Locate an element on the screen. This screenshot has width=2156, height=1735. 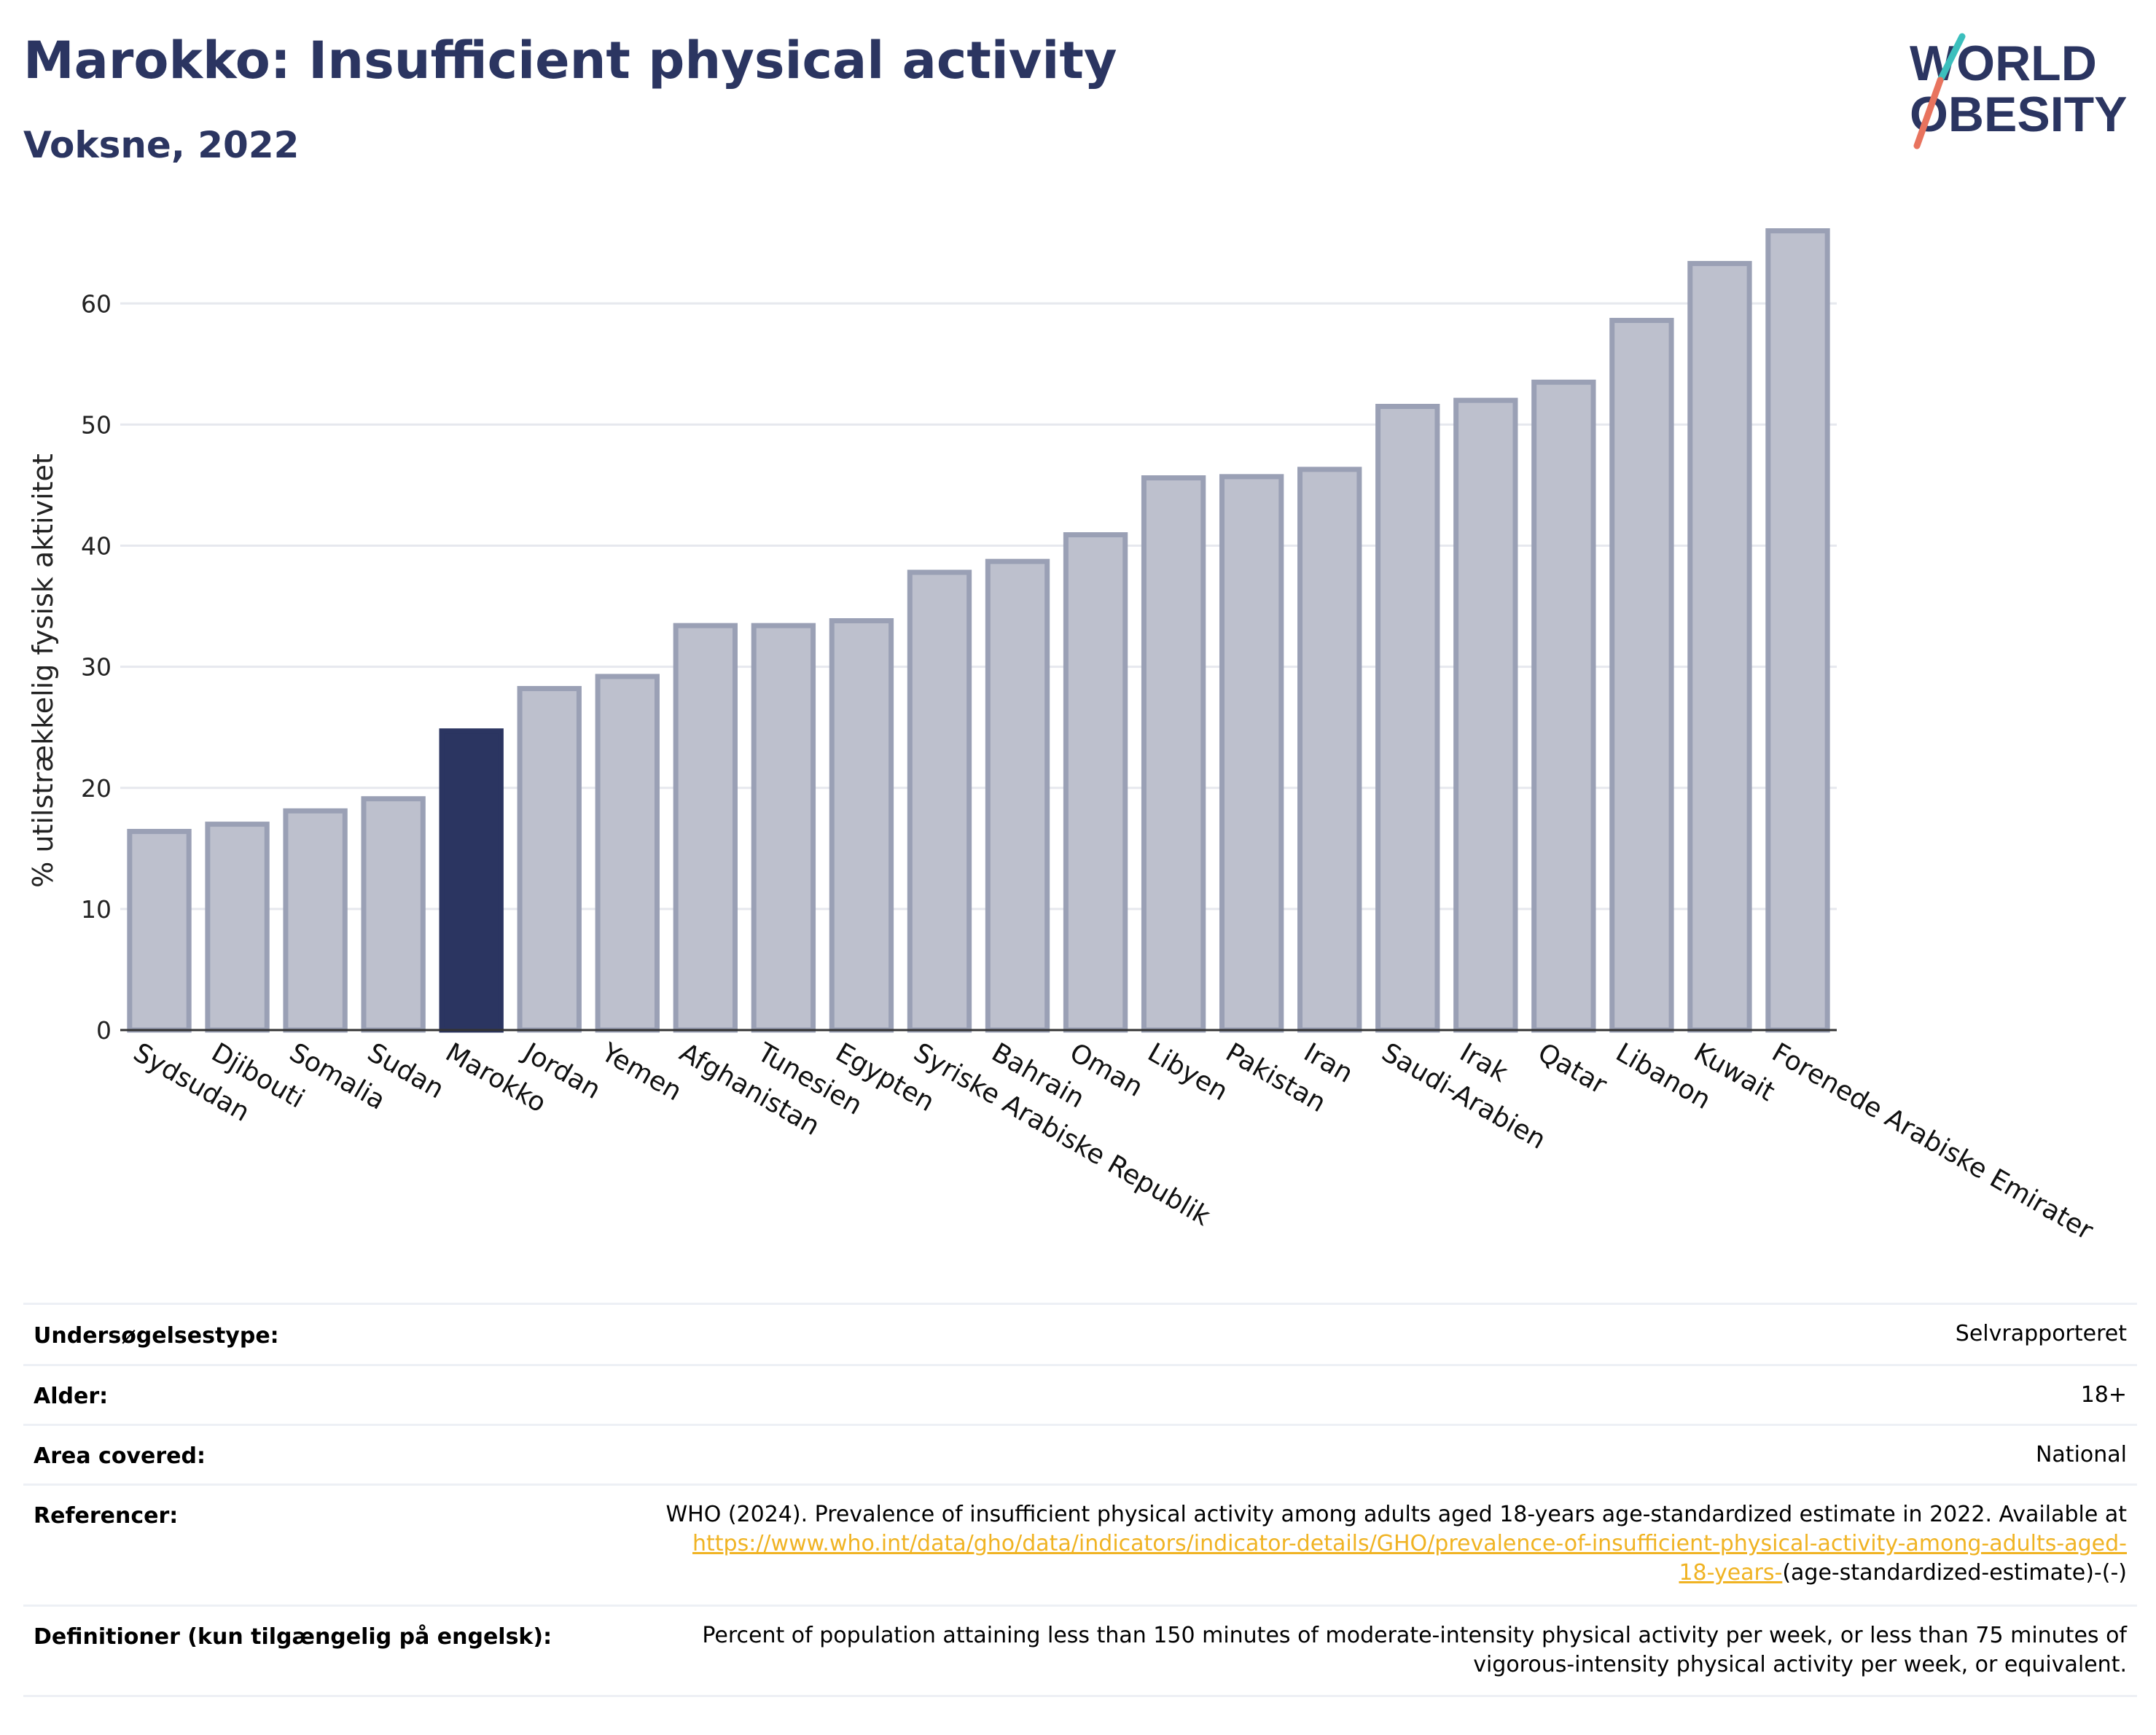
bar-iran is located at coordinates (1329, 750).